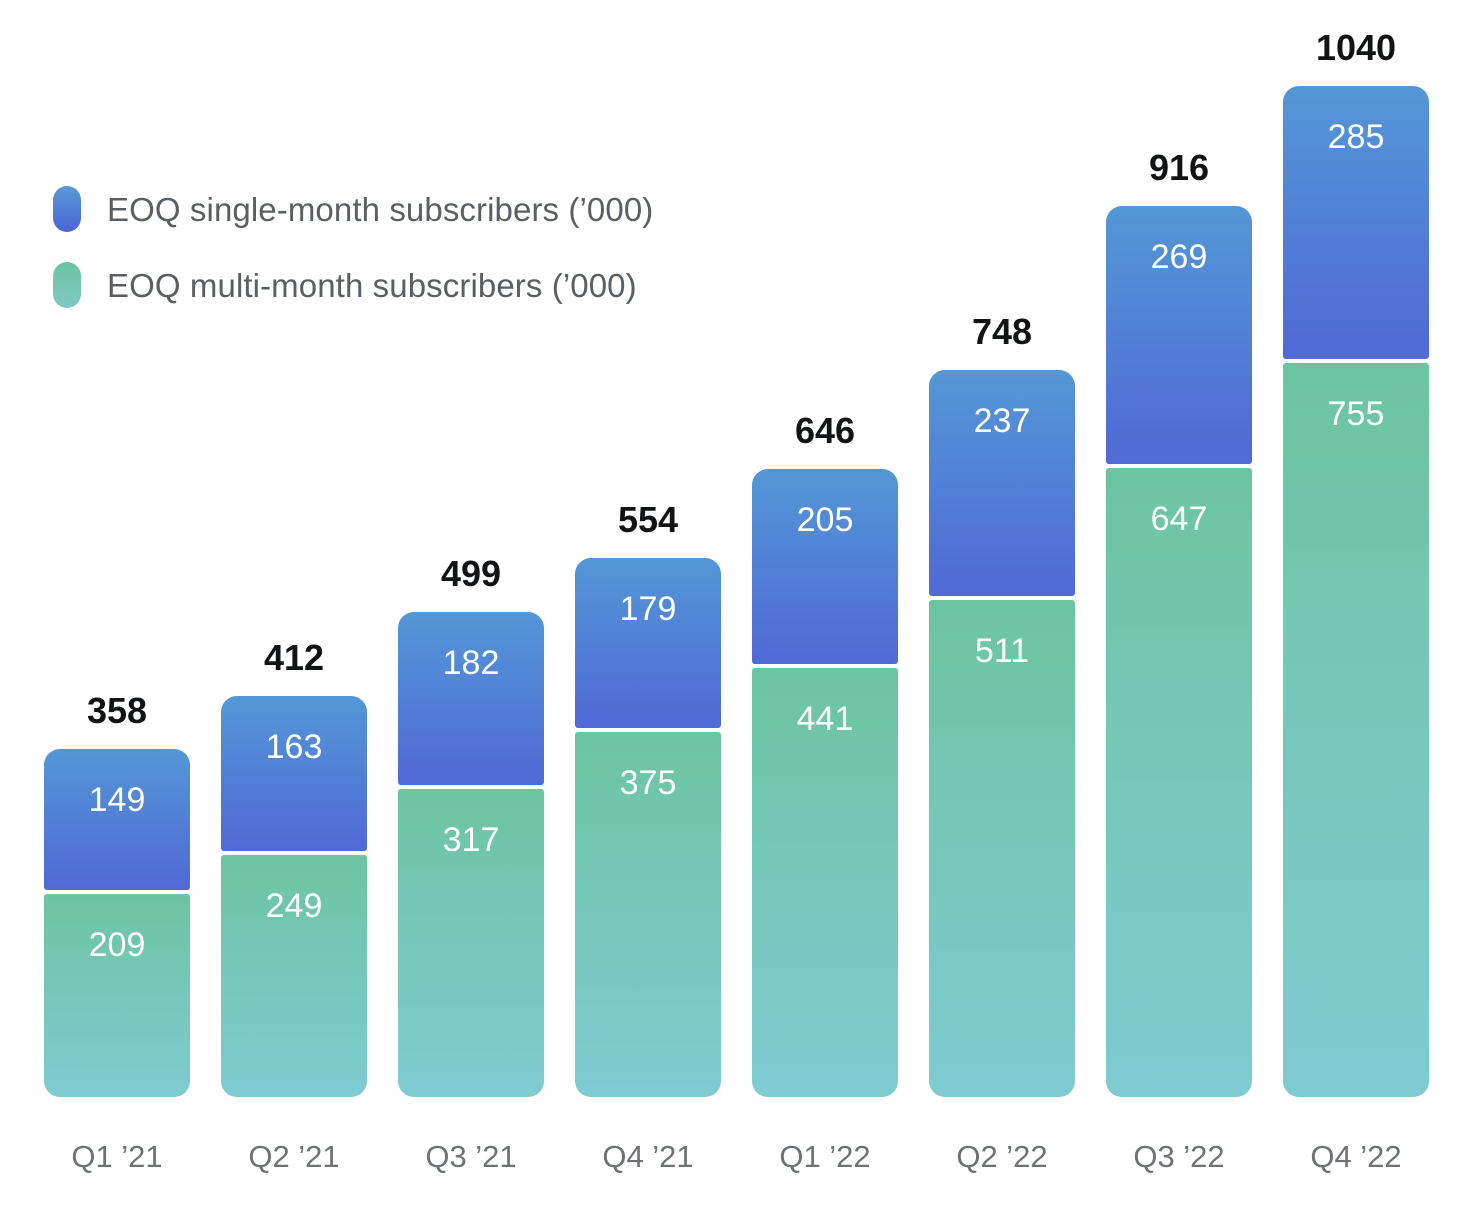 The width and height of the screenshot is (1474, 1212). Describe the element at coordinates (1179, 168) in the screenshot. I see `bar-total-label: 916` at that location.